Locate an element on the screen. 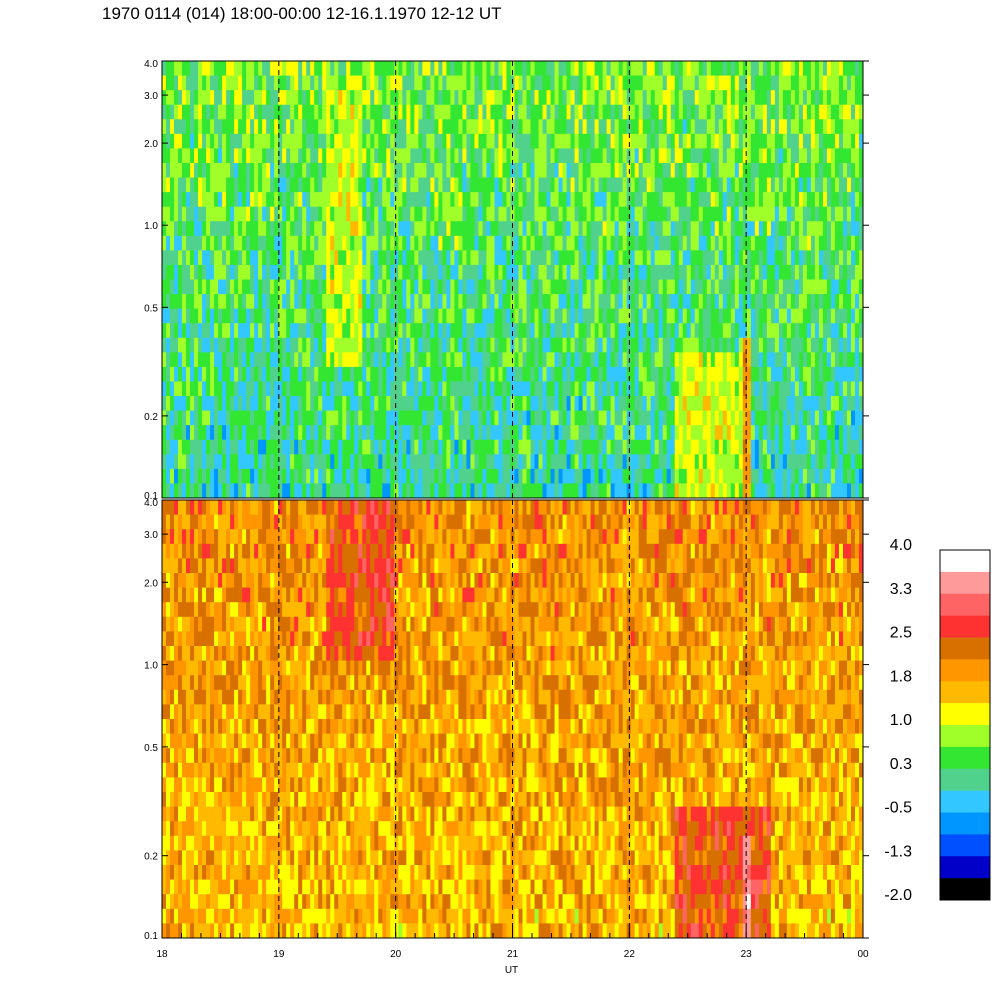 The width and height of the screenshot is (1000, 1000). colorbar-label: 1.8 is located at coordinates (901, 676).